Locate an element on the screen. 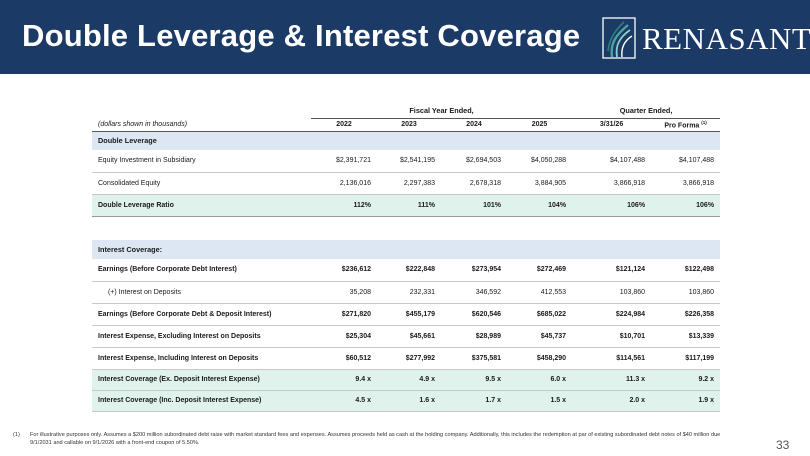 This screenshot has width=810, height=456. table-cell: 4.9 x is located at coordinates (409, 380).